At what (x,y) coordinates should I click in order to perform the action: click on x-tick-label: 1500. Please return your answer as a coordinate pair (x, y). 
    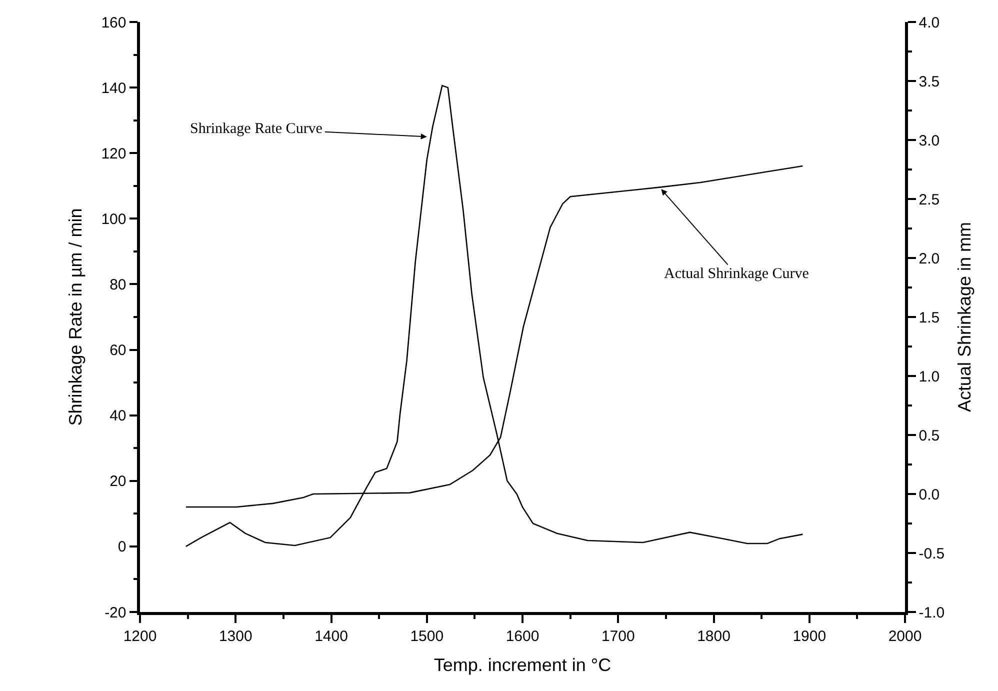
    Looking at the image, I should click on (427, 636).